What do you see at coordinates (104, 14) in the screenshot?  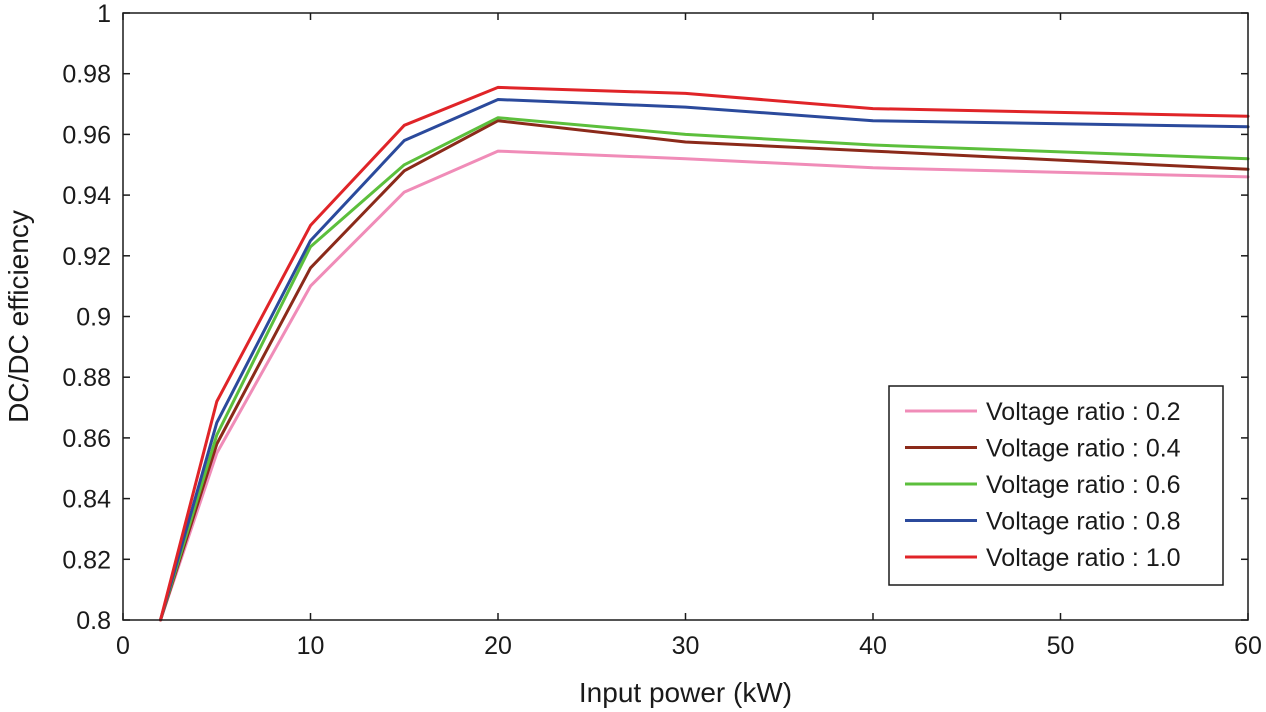 I see `y-tick-label: 1` at bounding box center [104, 14].